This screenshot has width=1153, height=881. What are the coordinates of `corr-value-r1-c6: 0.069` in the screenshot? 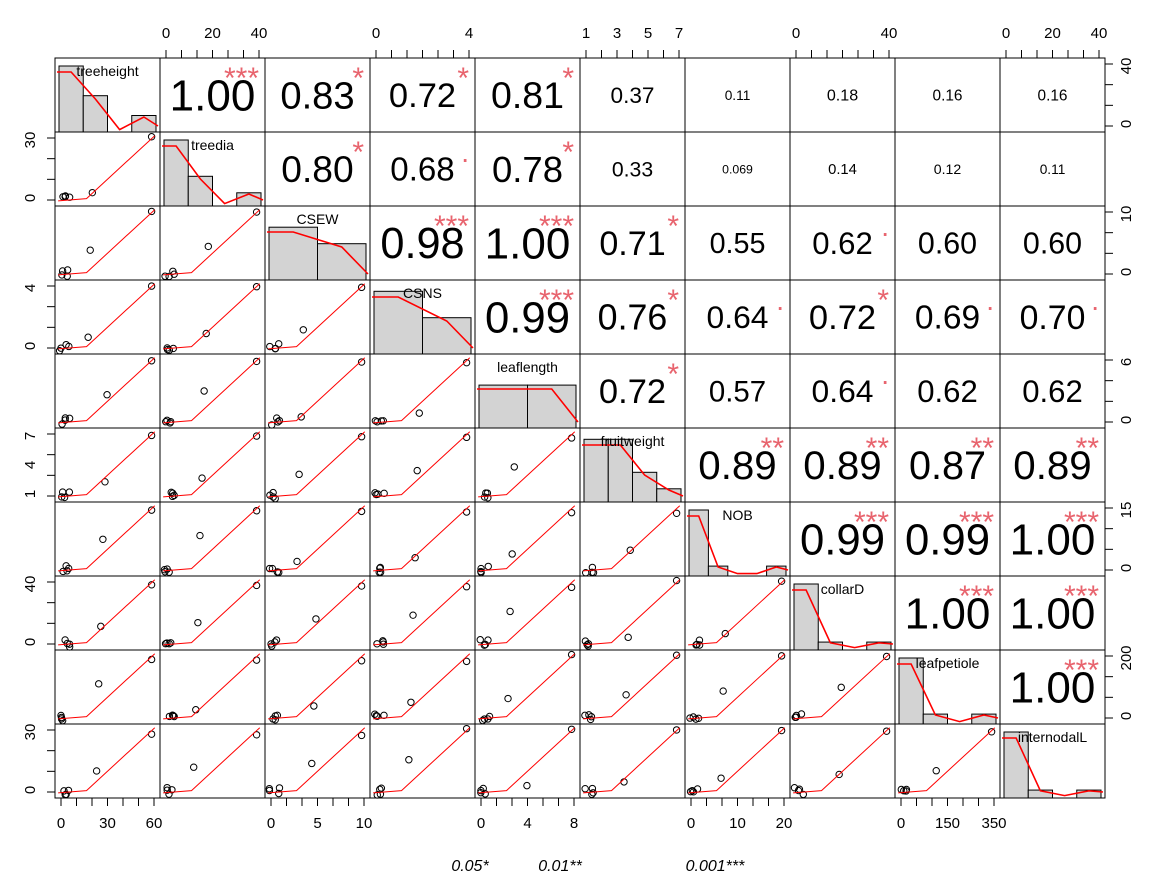 It's located at (737, 169).